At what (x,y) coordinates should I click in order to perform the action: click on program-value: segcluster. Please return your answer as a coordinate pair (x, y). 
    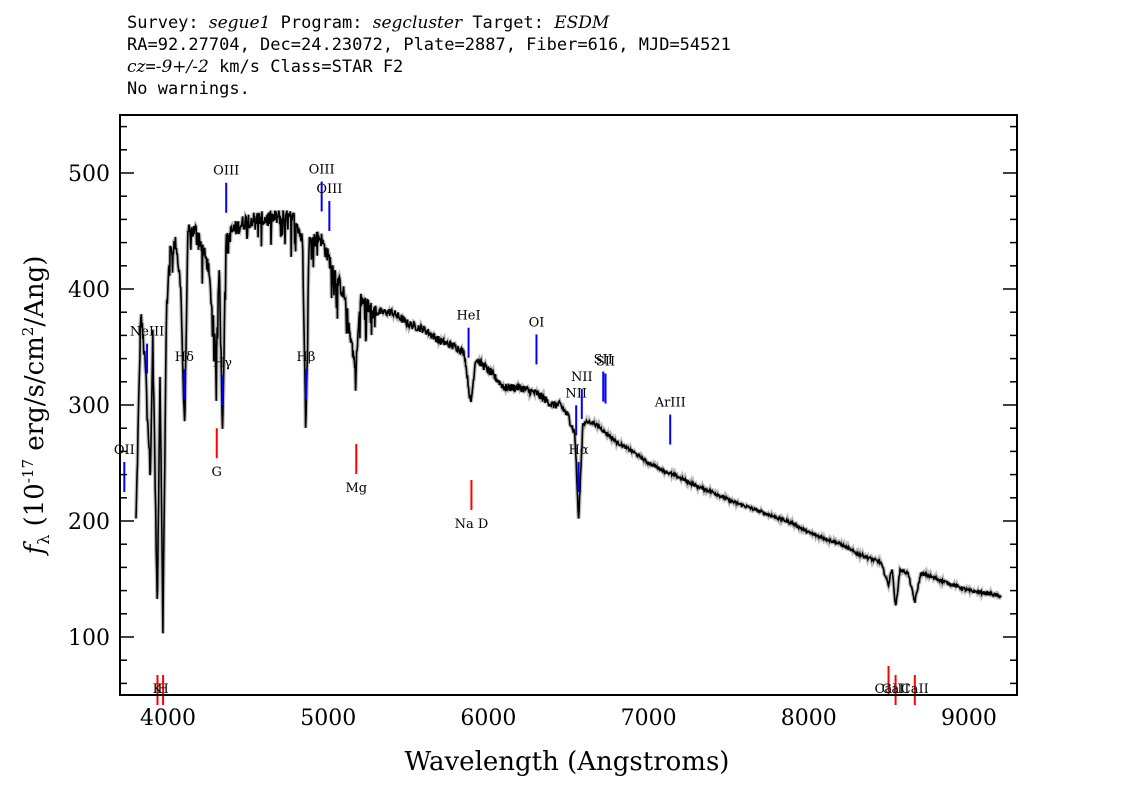
    Looking at the image, I should click on (417, 23).